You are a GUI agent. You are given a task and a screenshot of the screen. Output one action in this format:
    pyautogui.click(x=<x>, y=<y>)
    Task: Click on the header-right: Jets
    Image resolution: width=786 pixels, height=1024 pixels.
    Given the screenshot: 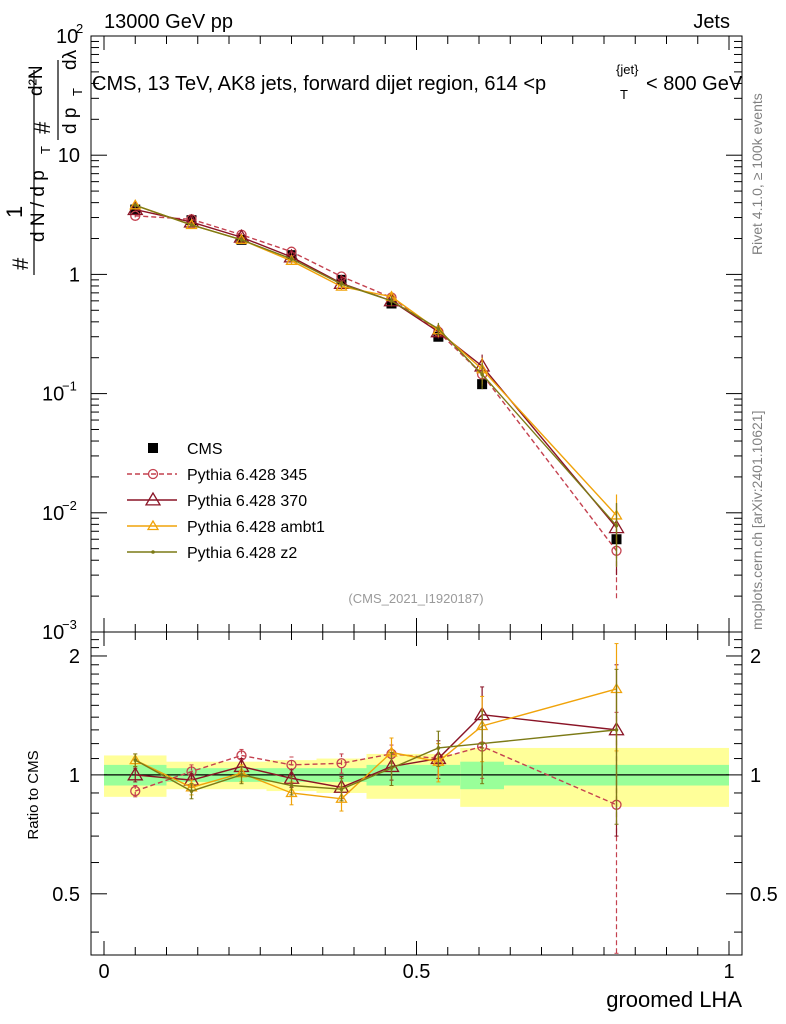 What is the action you would take?
    pyautogui.click(x=711, y=22)
    